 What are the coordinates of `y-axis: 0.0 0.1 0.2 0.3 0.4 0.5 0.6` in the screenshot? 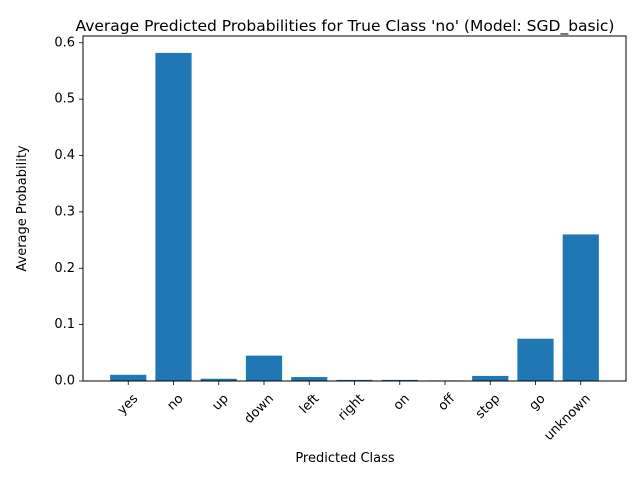 It's located at (68, 212).